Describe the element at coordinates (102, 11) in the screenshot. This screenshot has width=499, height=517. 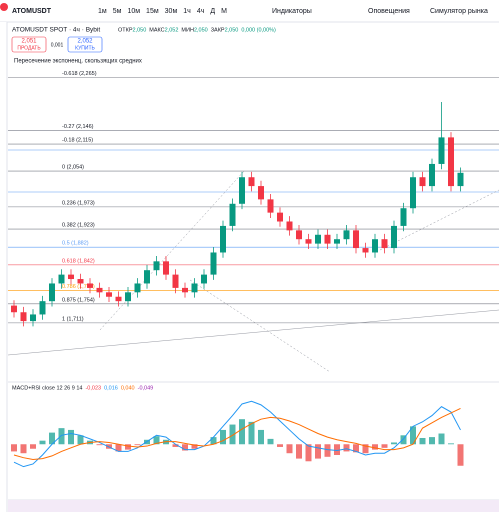
I see `interval: 1м` at that location.